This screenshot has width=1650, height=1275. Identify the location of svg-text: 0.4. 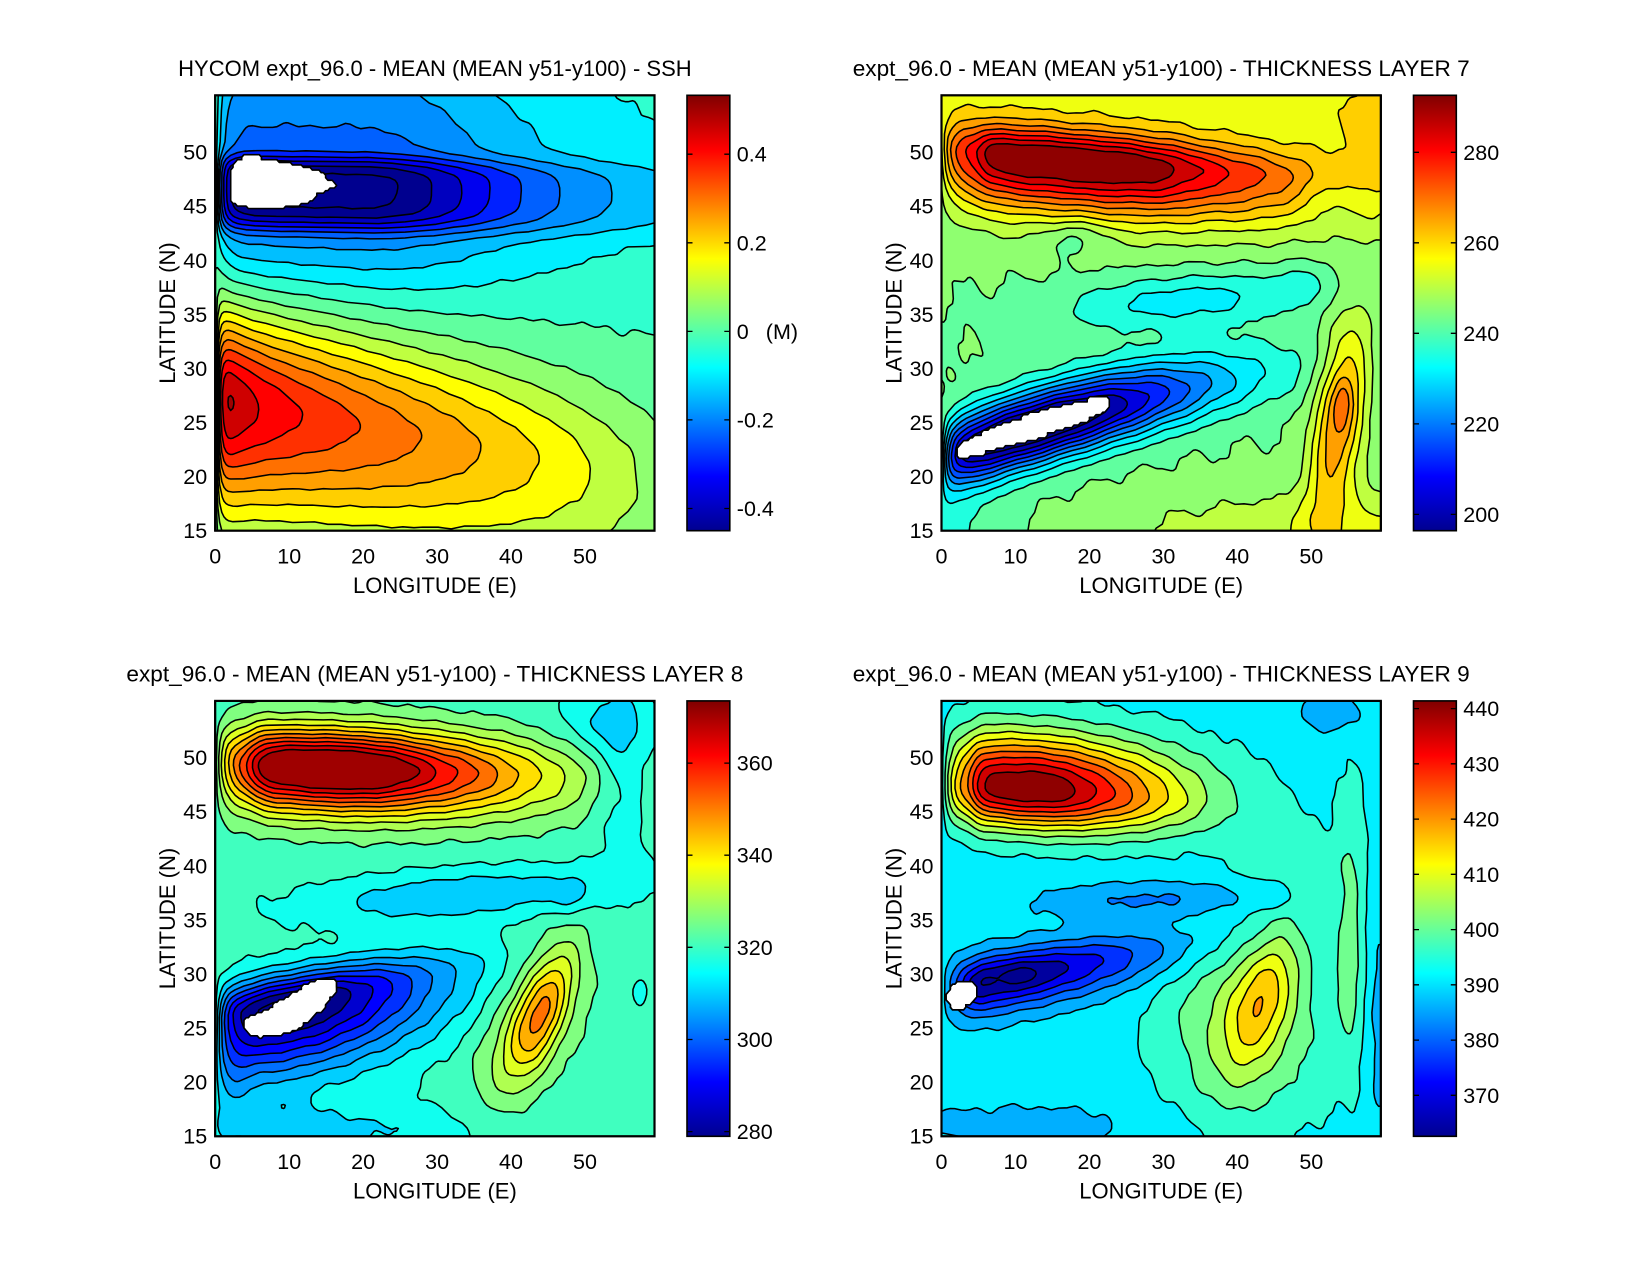
(752, 155).